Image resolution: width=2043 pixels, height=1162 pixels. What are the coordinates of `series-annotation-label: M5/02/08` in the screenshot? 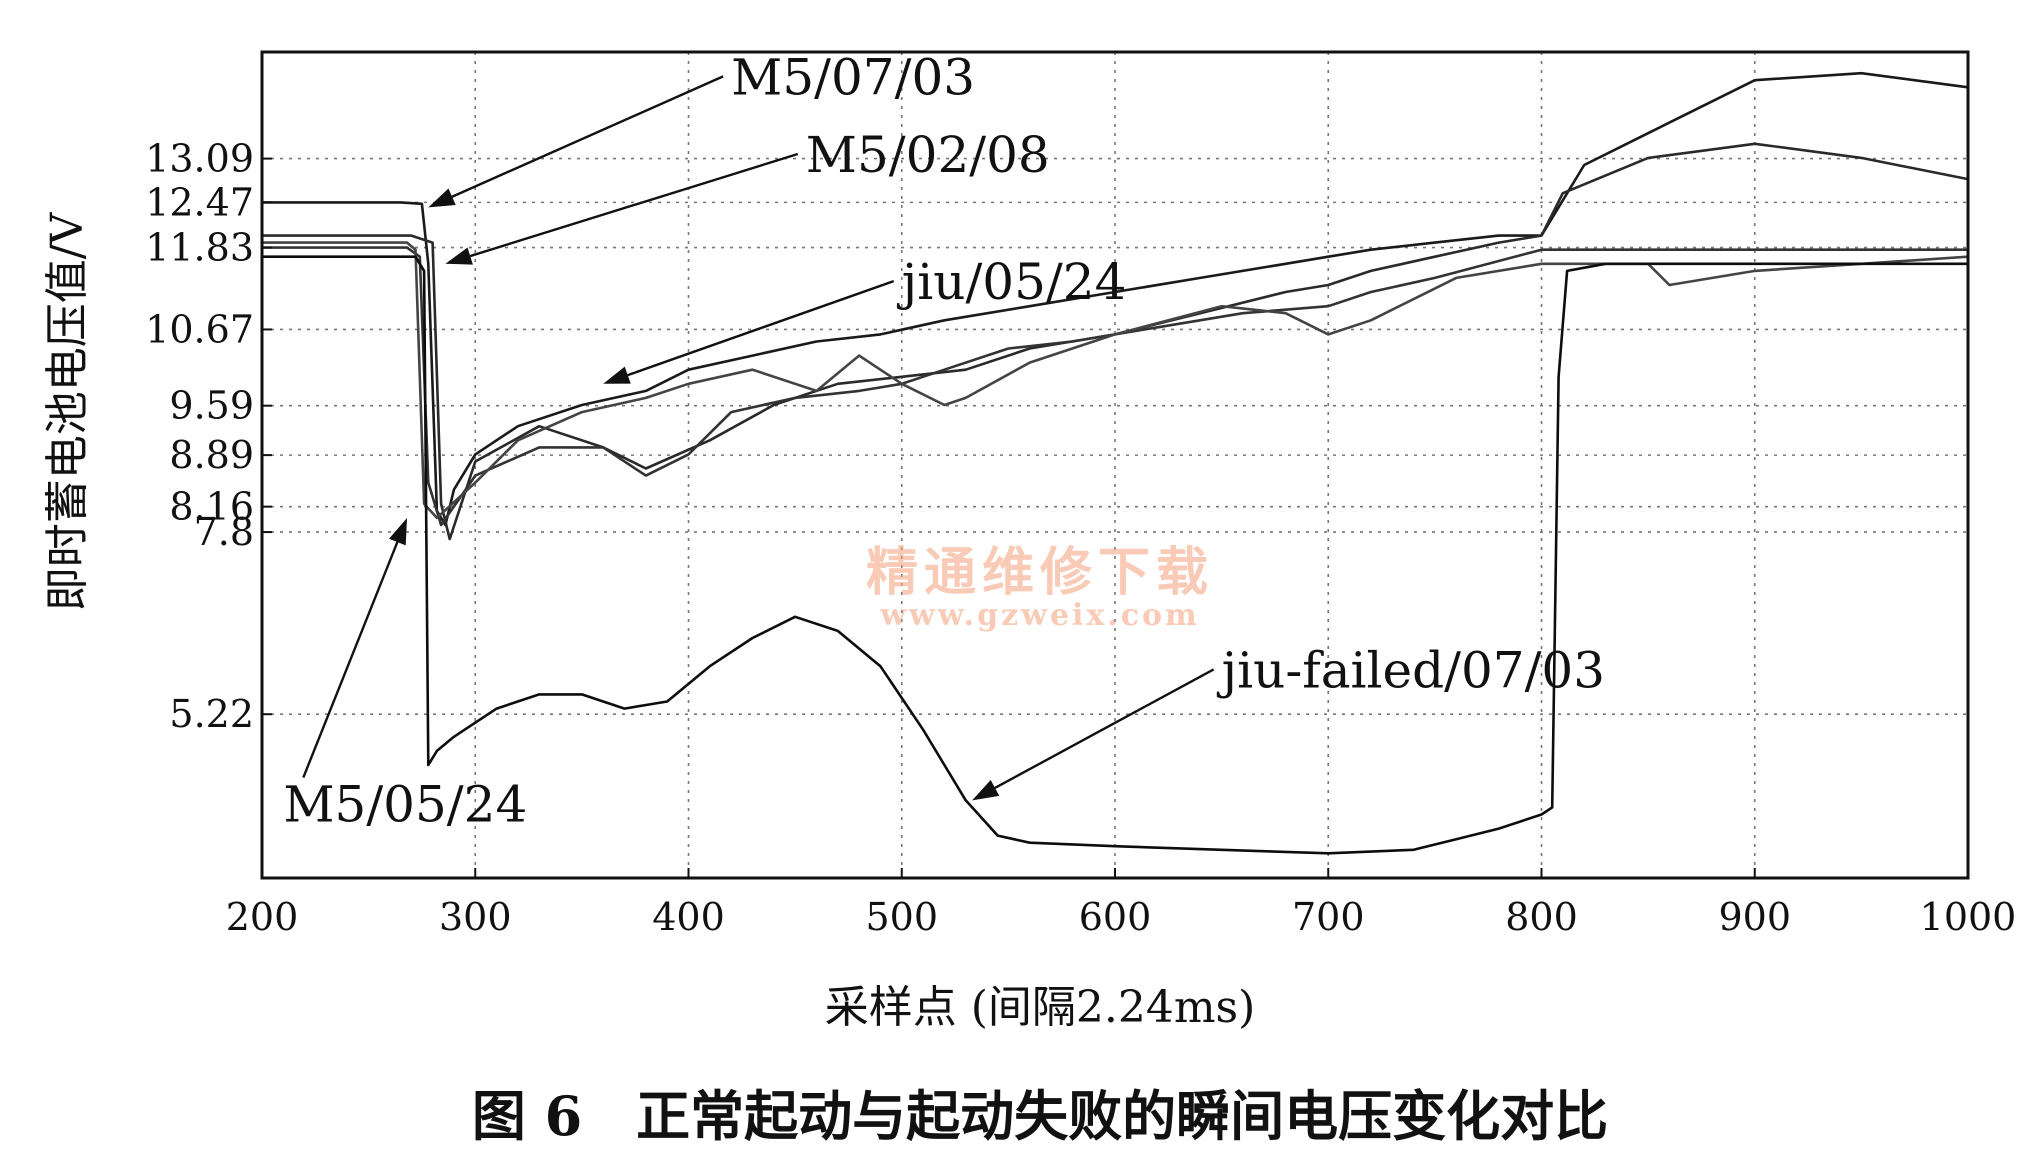 It's located at (928, 155).